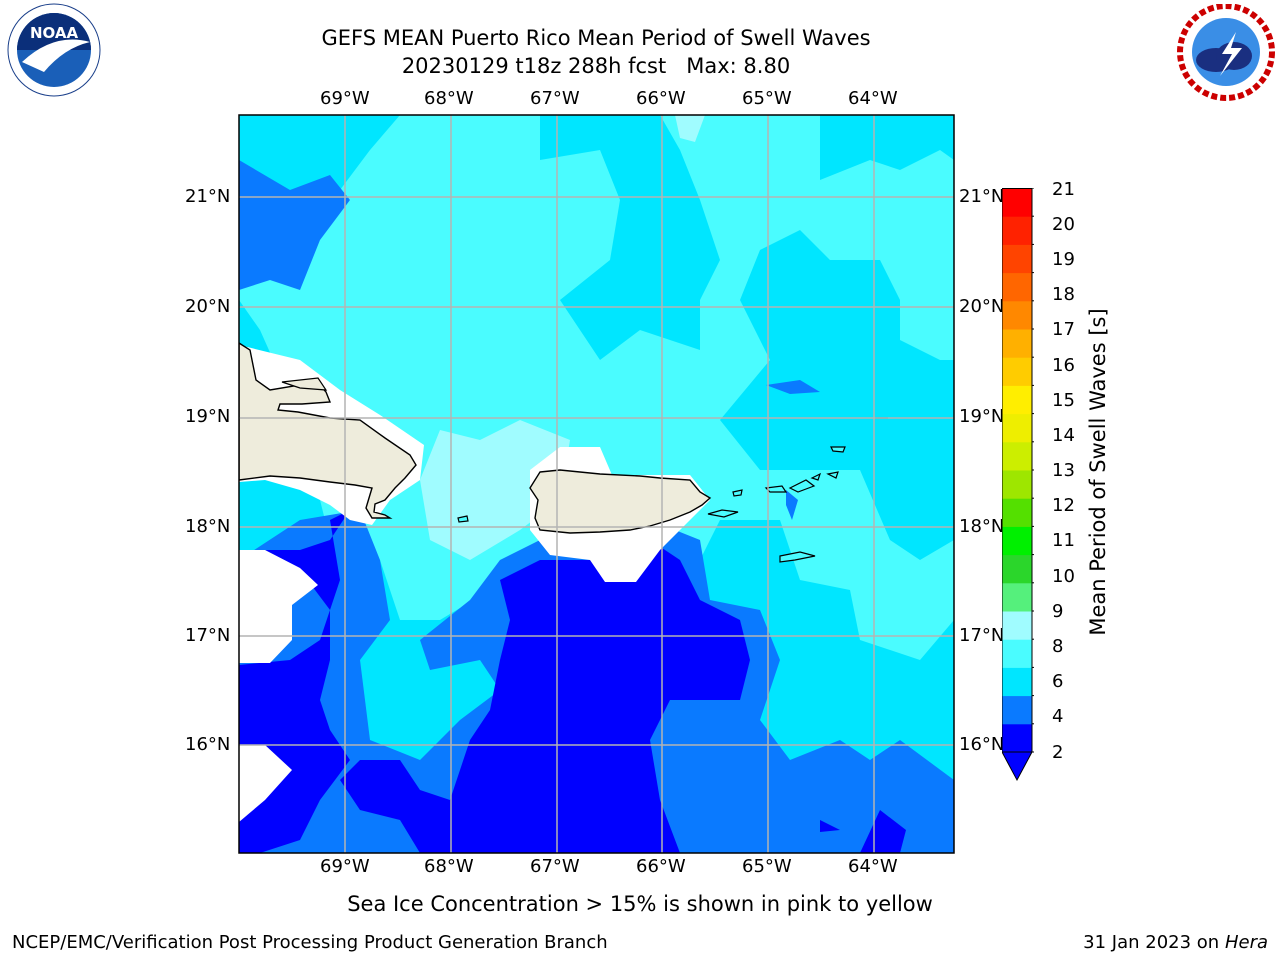 Image resolution: width=1280 pixels, height=964 pixels. What do you see at coordinates (982, 306) in the screenshot?
I see `lat-tick-right: 20°N` at bounding box center [982, 306].